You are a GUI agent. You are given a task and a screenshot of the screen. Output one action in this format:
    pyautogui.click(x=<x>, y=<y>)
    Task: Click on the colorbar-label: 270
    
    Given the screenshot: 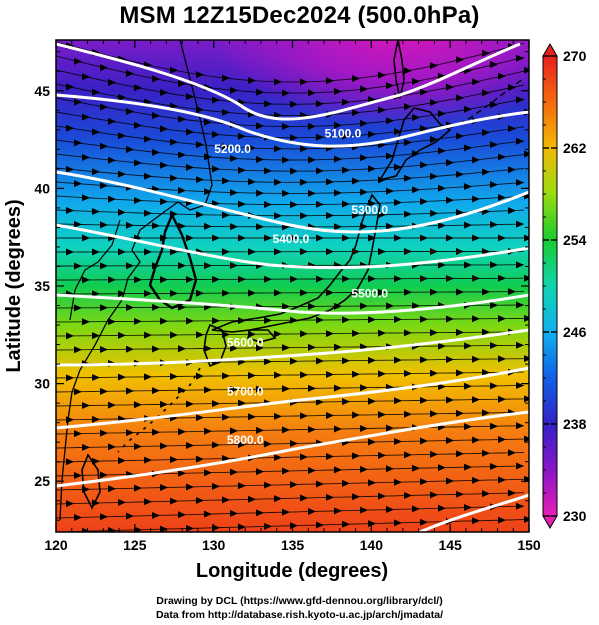 What is the action you would take?
    pyautogui.click(x=575, y=56)
    